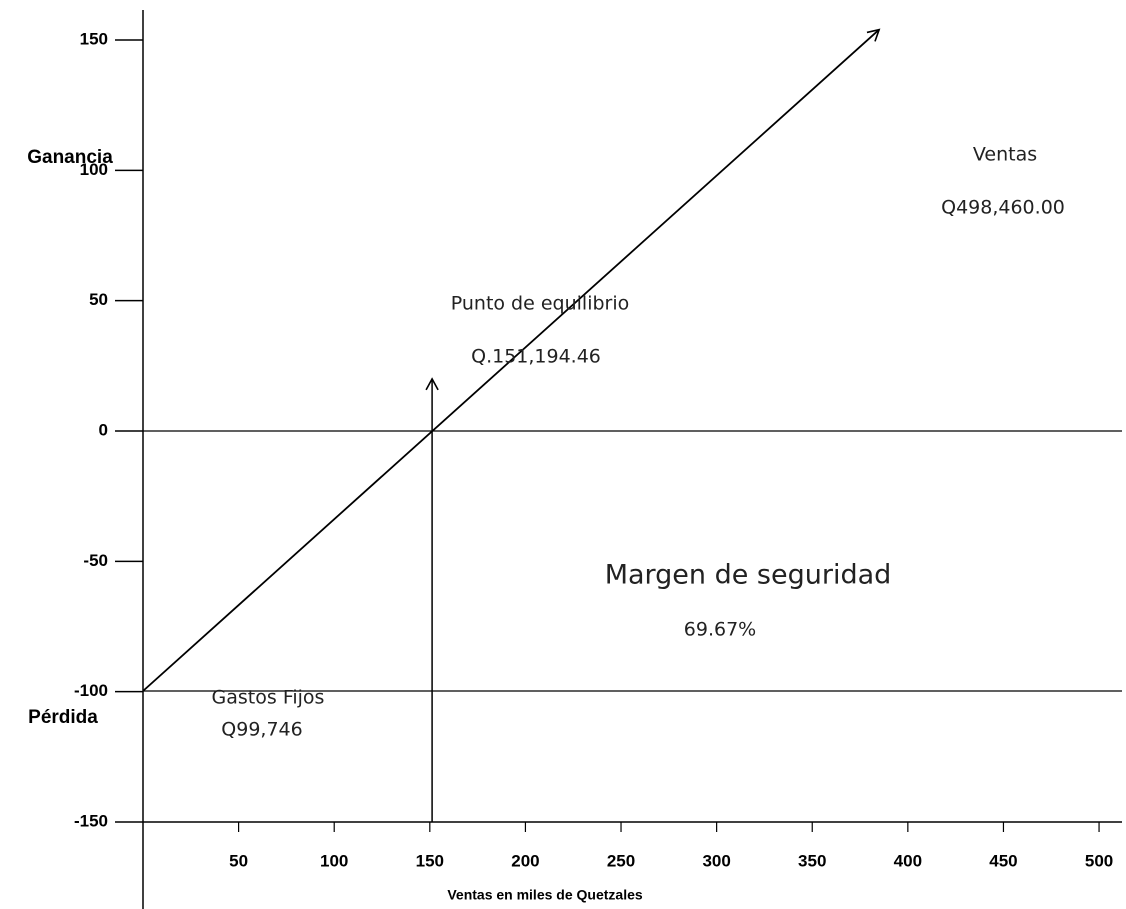 The image size is (1126, 909). What do you see at coordinates (103, 429) in the screenshot?
I see `y-tick-label: 0` at bounding box center [103, 429].